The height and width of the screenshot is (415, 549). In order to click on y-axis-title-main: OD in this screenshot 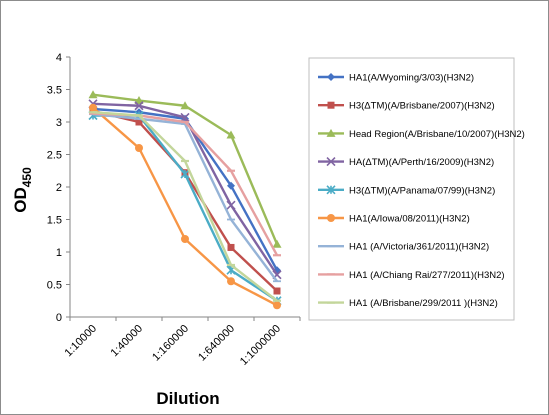, I will do `click(20, 200)`.